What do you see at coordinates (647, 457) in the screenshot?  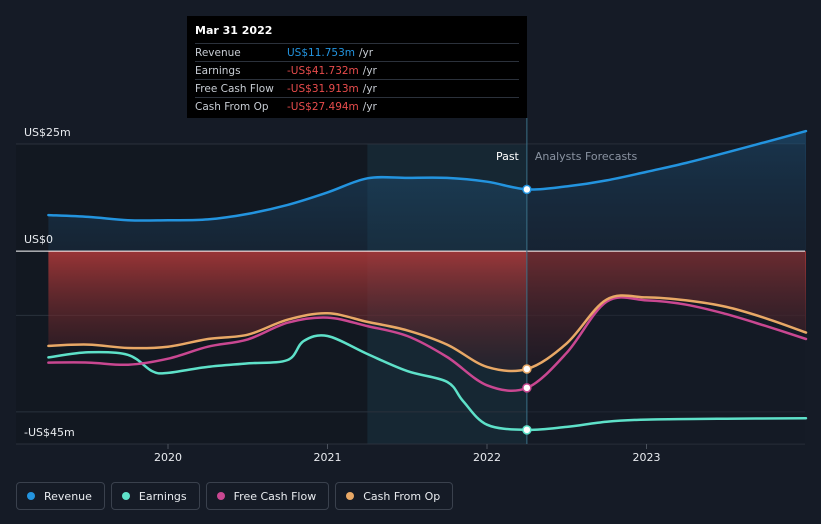 I see `x-tick-label: 2023` at bounding box center [647, 457].